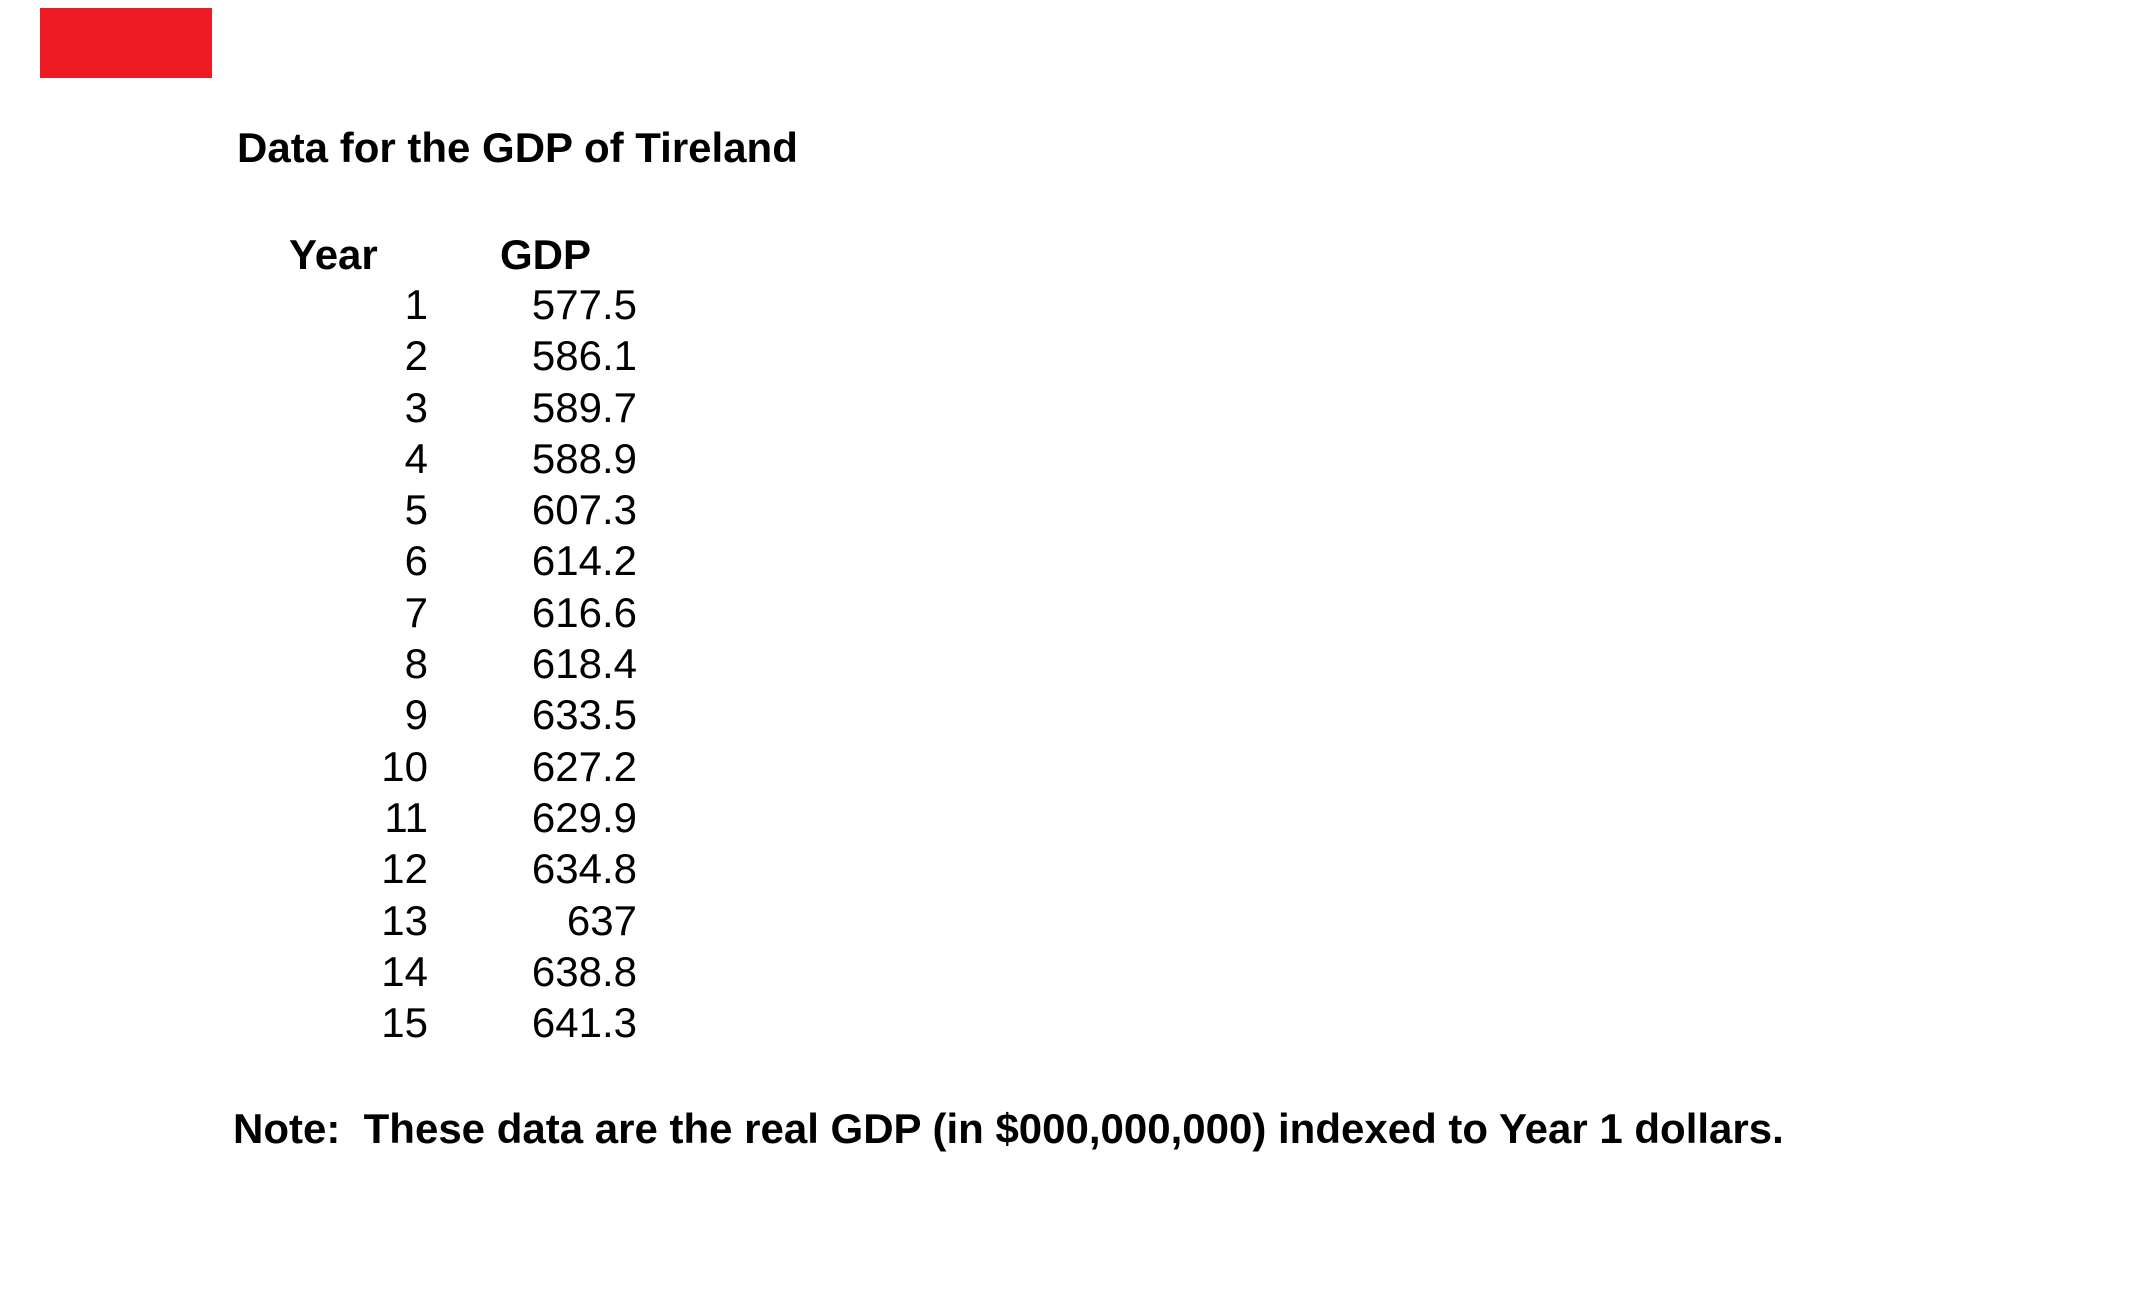 Image resolution: width=2134 pixels, height=1304 pixels. Describe the element at coordinates (1067, 769) in the screenshot. I see `table-row: 10 627.2` at that location.